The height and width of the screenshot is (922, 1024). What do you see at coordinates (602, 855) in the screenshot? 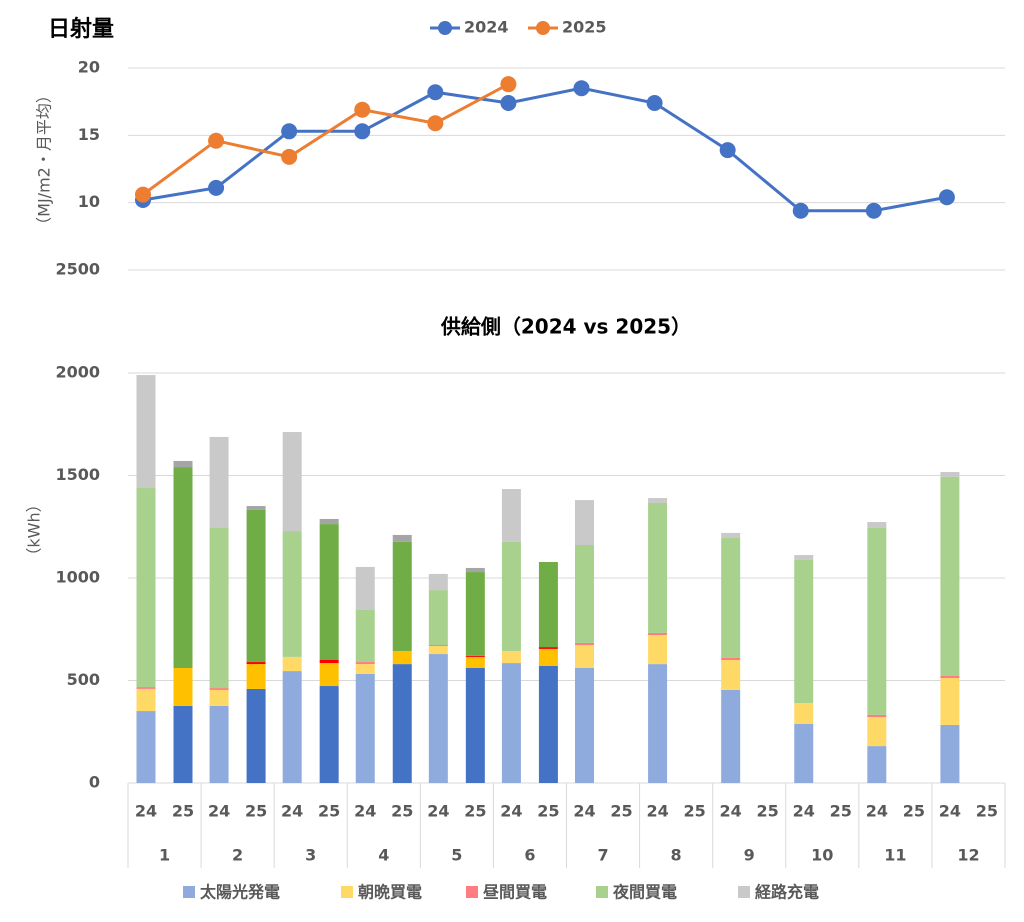
I see `group-label: 7` at bounding box center [602, 855].